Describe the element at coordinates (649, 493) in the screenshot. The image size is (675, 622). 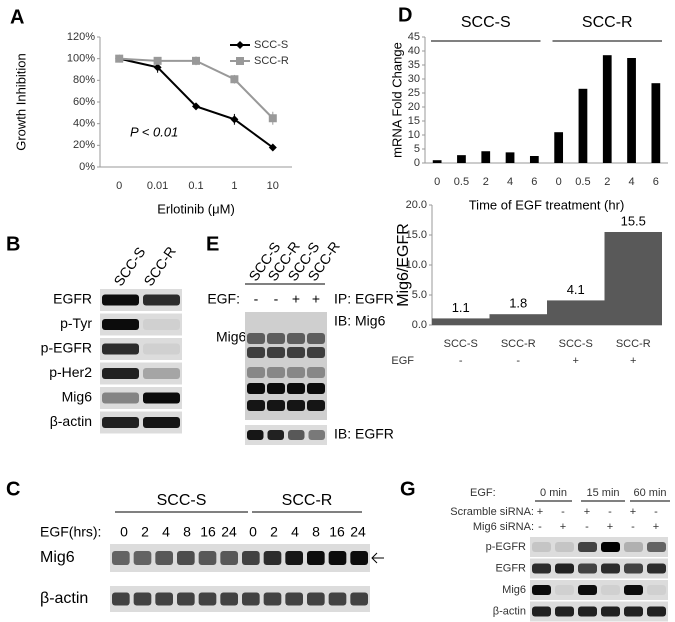
I see `time-label: 60 min` at that location.